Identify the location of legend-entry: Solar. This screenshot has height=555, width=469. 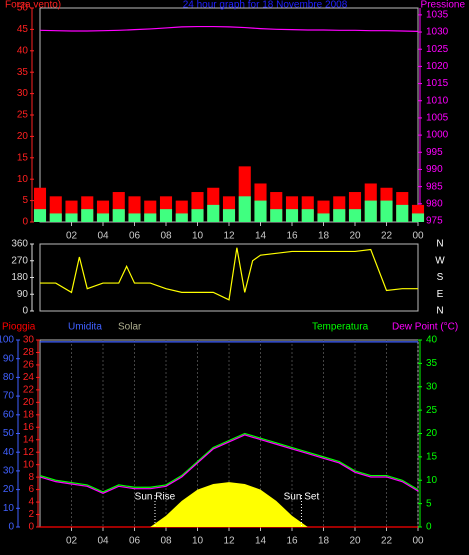
(130, 327).